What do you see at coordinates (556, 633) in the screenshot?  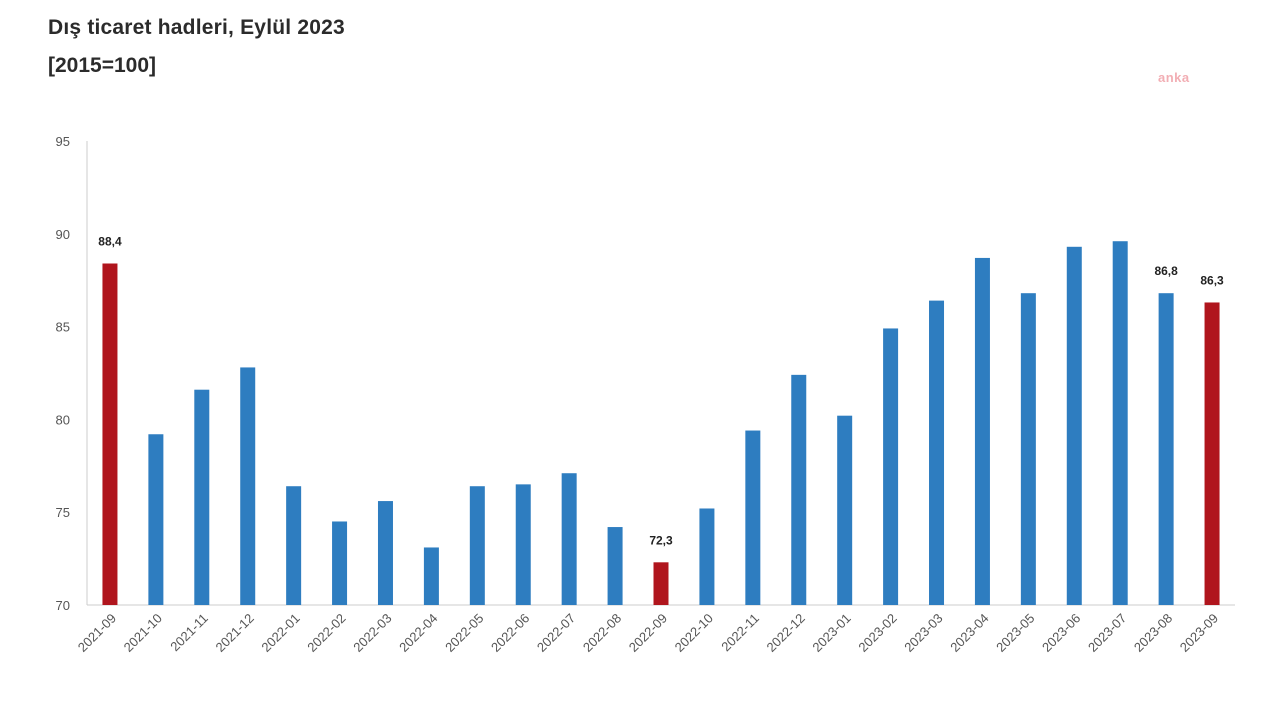 I see `x-tick-label: 2022-07` at bounding box center [556, 633].